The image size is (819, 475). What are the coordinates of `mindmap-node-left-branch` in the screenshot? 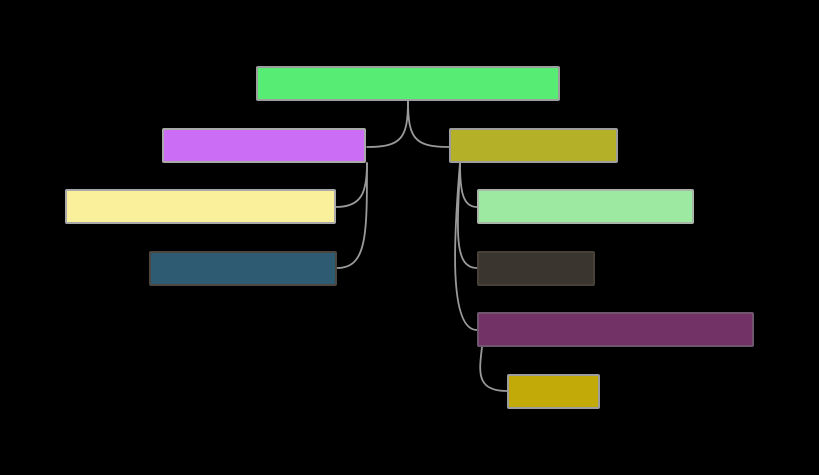 It's located at (264, 145).